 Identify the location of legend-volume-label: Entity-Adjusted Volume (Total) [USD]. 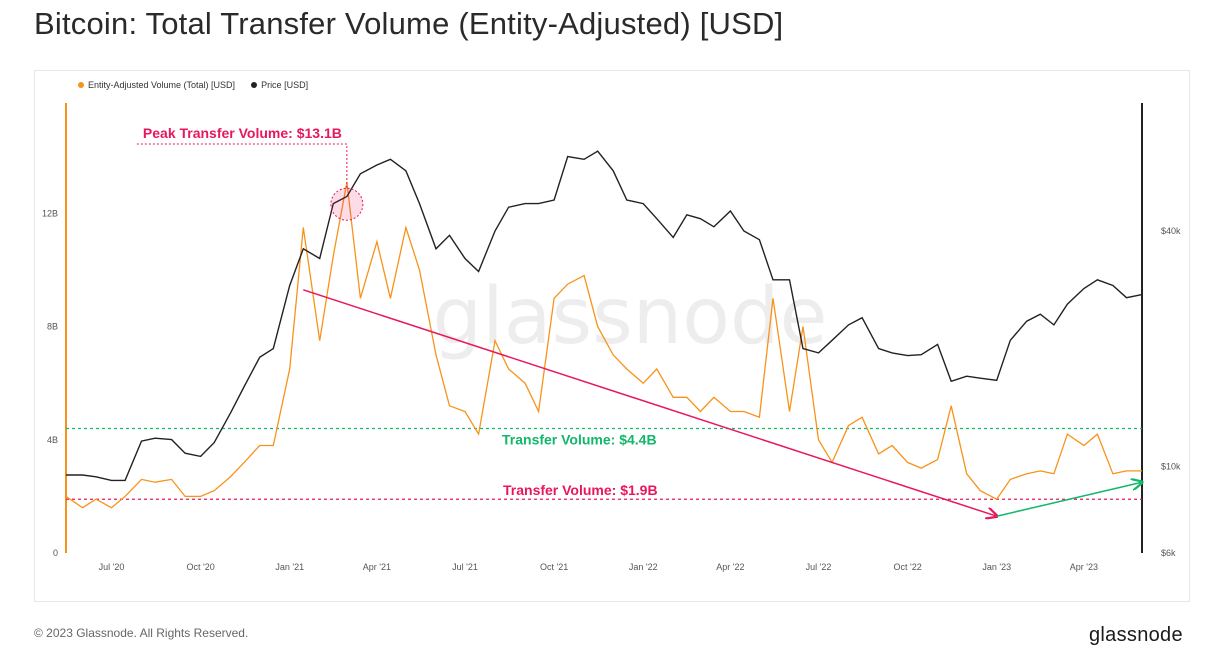
(162, 85).